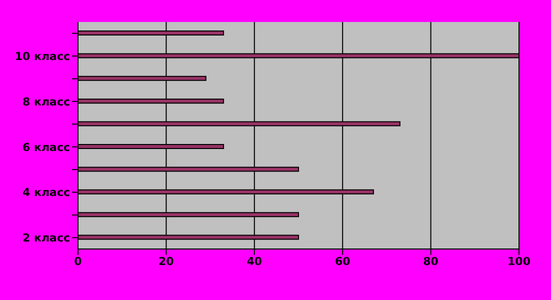  I want to click on x-tick-label: 60, so click(342, 261).